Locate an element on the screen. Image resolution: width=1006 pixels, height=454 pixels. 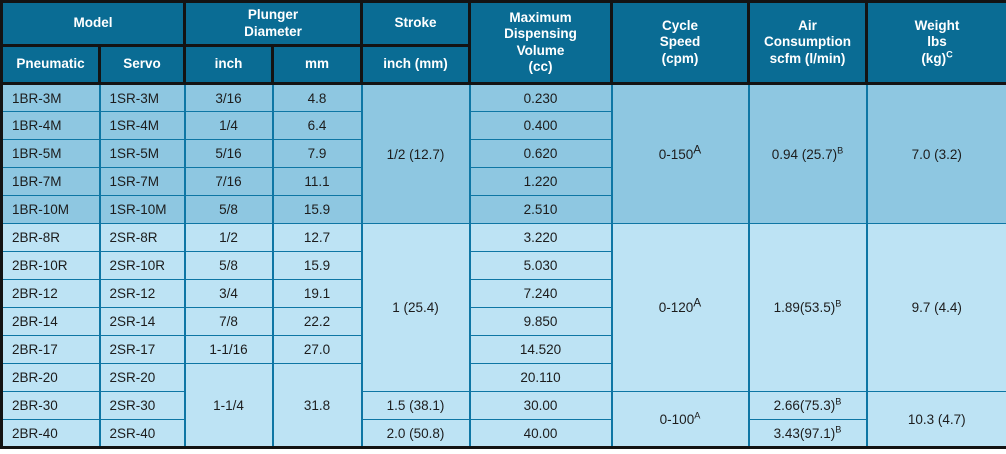
header-weight-unit: (kg)C is located at coordinates (937, 58).